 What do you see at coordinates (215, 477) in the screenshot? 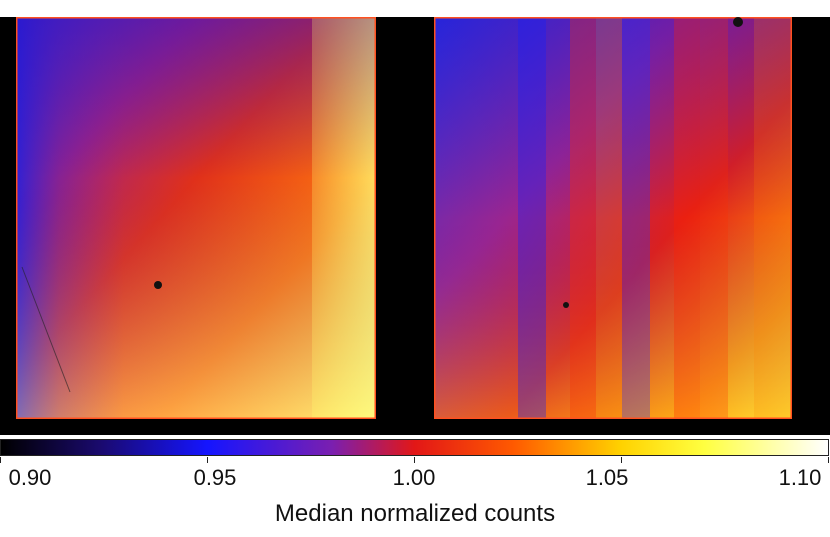
I see `colorbar-tick-label: 0.95` at bounding box center [215, 477].